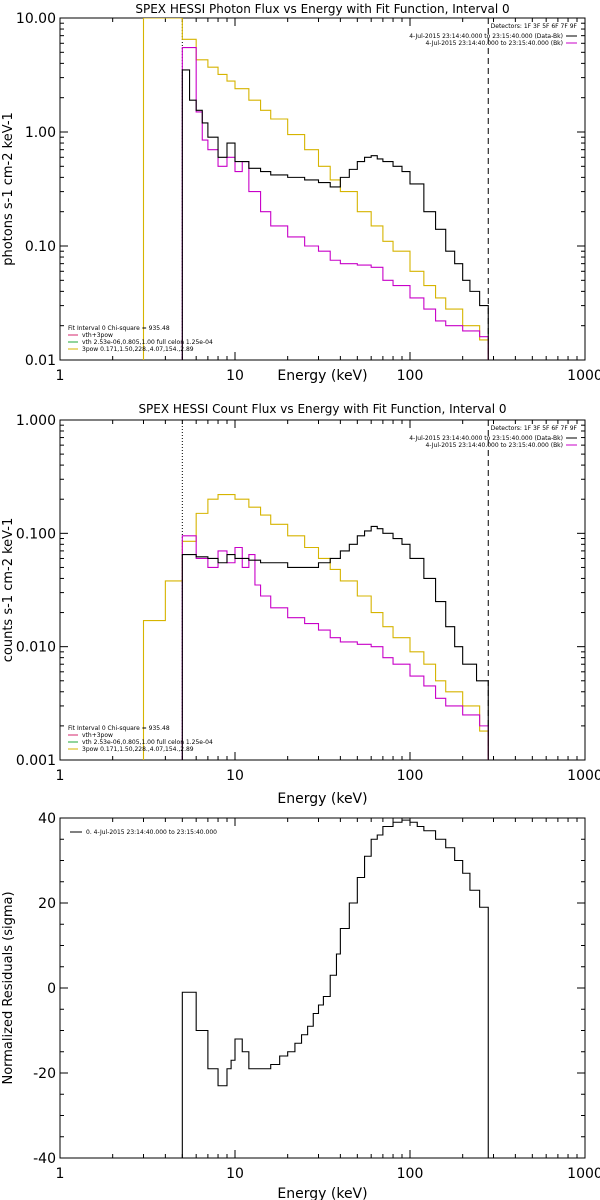 This screenshot has height=1200, width=600. Describe the element at coordinates (138, 749) in the screenshot. I see `count-fit-legend-label: 3pow 0.171,1.50,228.,4.07,154.,2.89` at that location.